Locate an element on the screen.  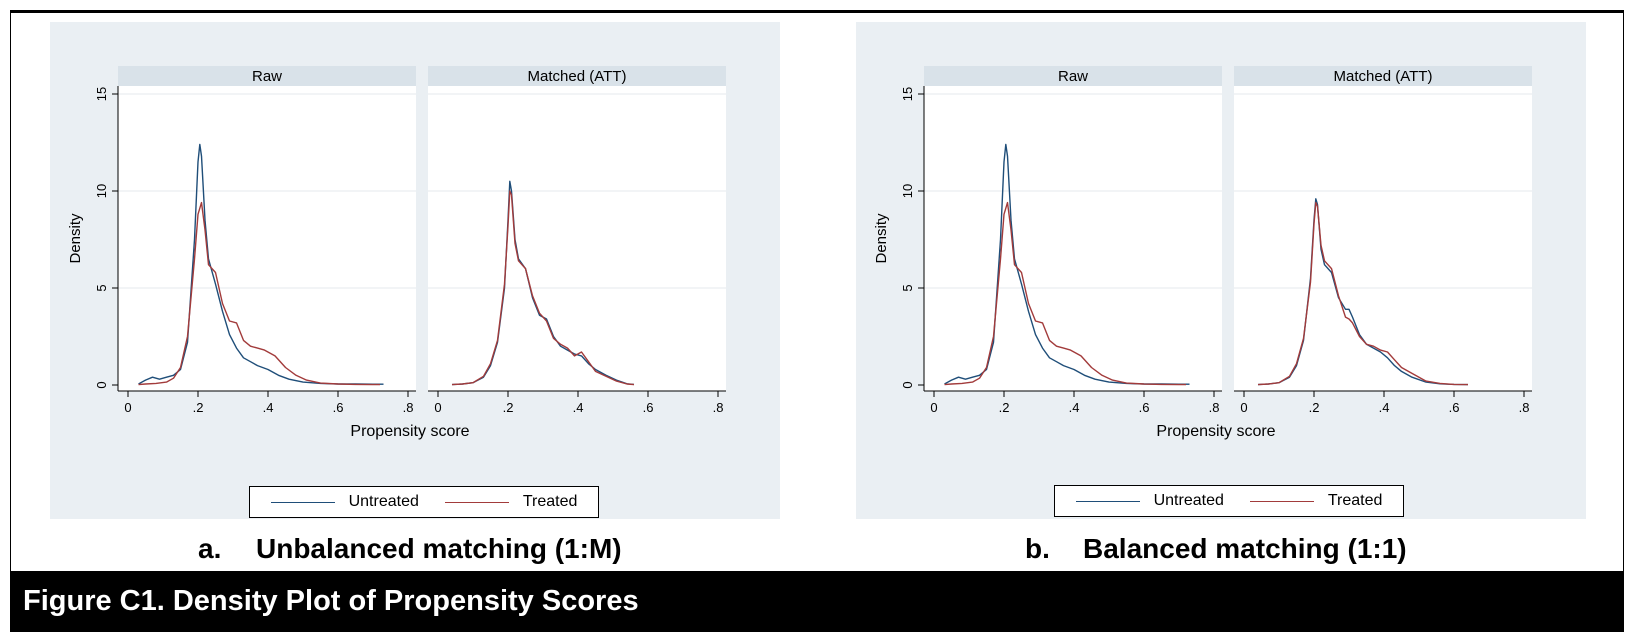
caption-text: Balanced matching (1:1) is located at coordinates (1245, 548).